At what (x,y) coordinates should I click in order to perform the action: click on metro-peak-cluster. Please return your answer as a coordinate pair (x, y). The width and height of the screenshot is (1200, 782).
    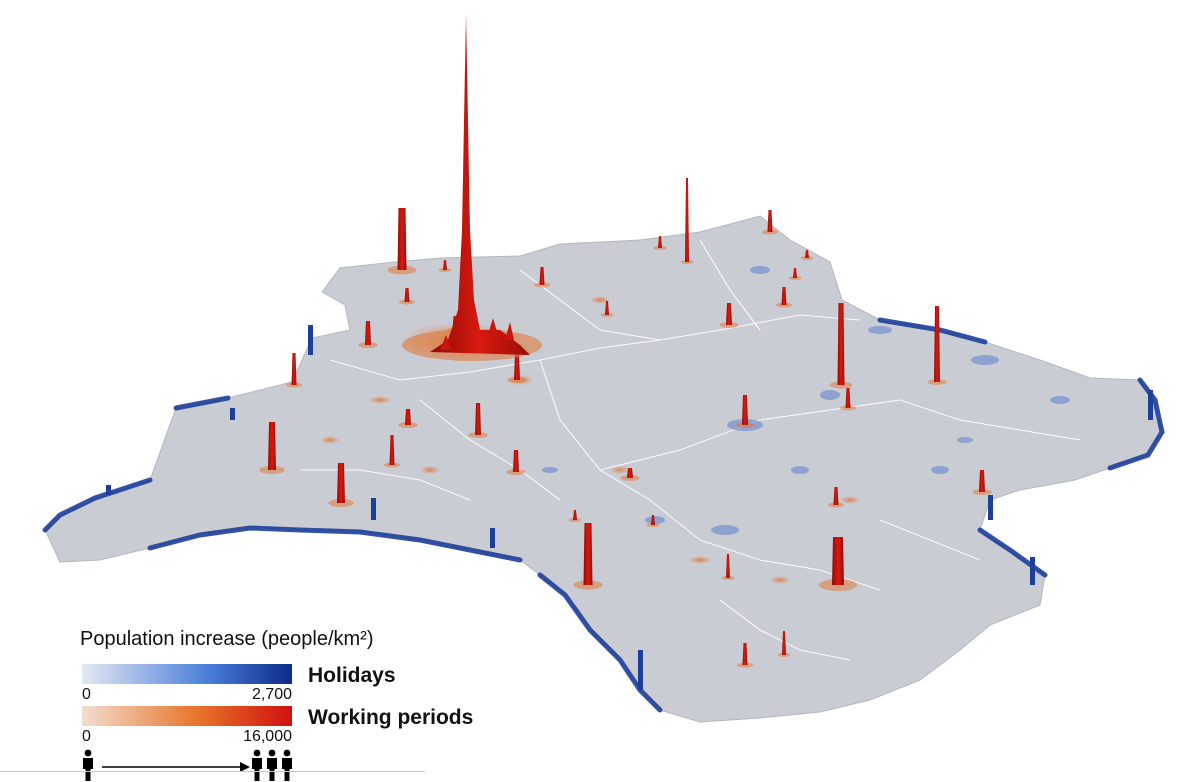
    Looking at the image, I should click on (477, 334).